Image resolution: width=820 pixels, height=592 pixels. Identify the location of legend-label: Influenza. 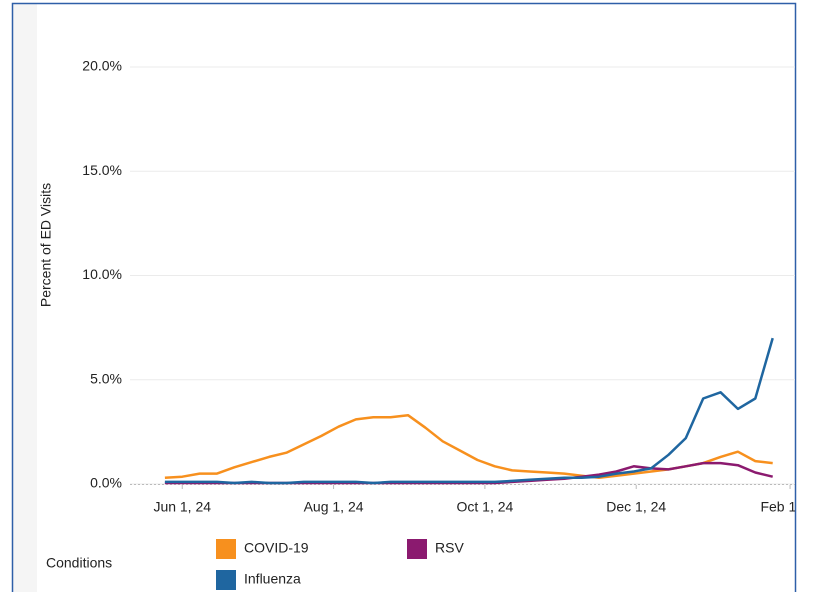
(272, 579).